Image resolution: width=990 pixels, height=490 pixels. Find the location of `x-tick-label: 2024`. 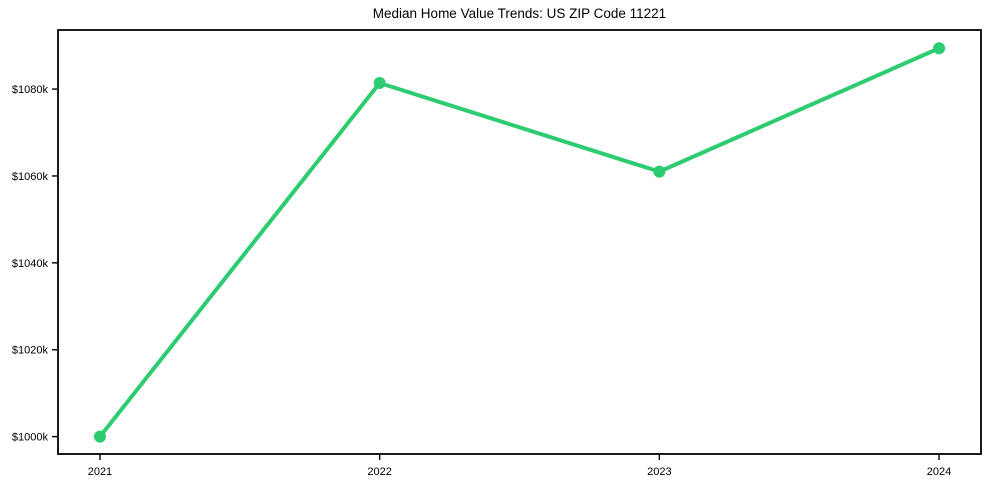

x-tick-label: 2024 is located at coordinates (939, 472).